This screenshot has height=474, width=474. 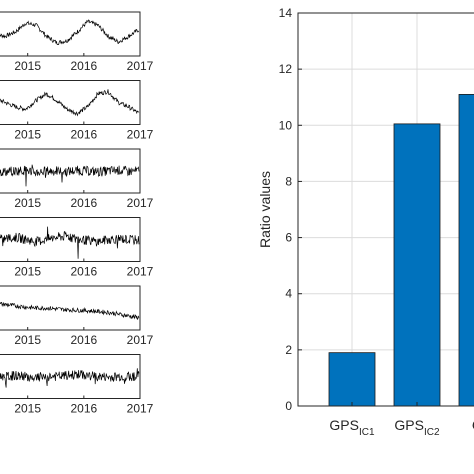 I want to click on y-axis-ticks: 0 2 4 6 8 10 12 14, so click(x=290, y=209).